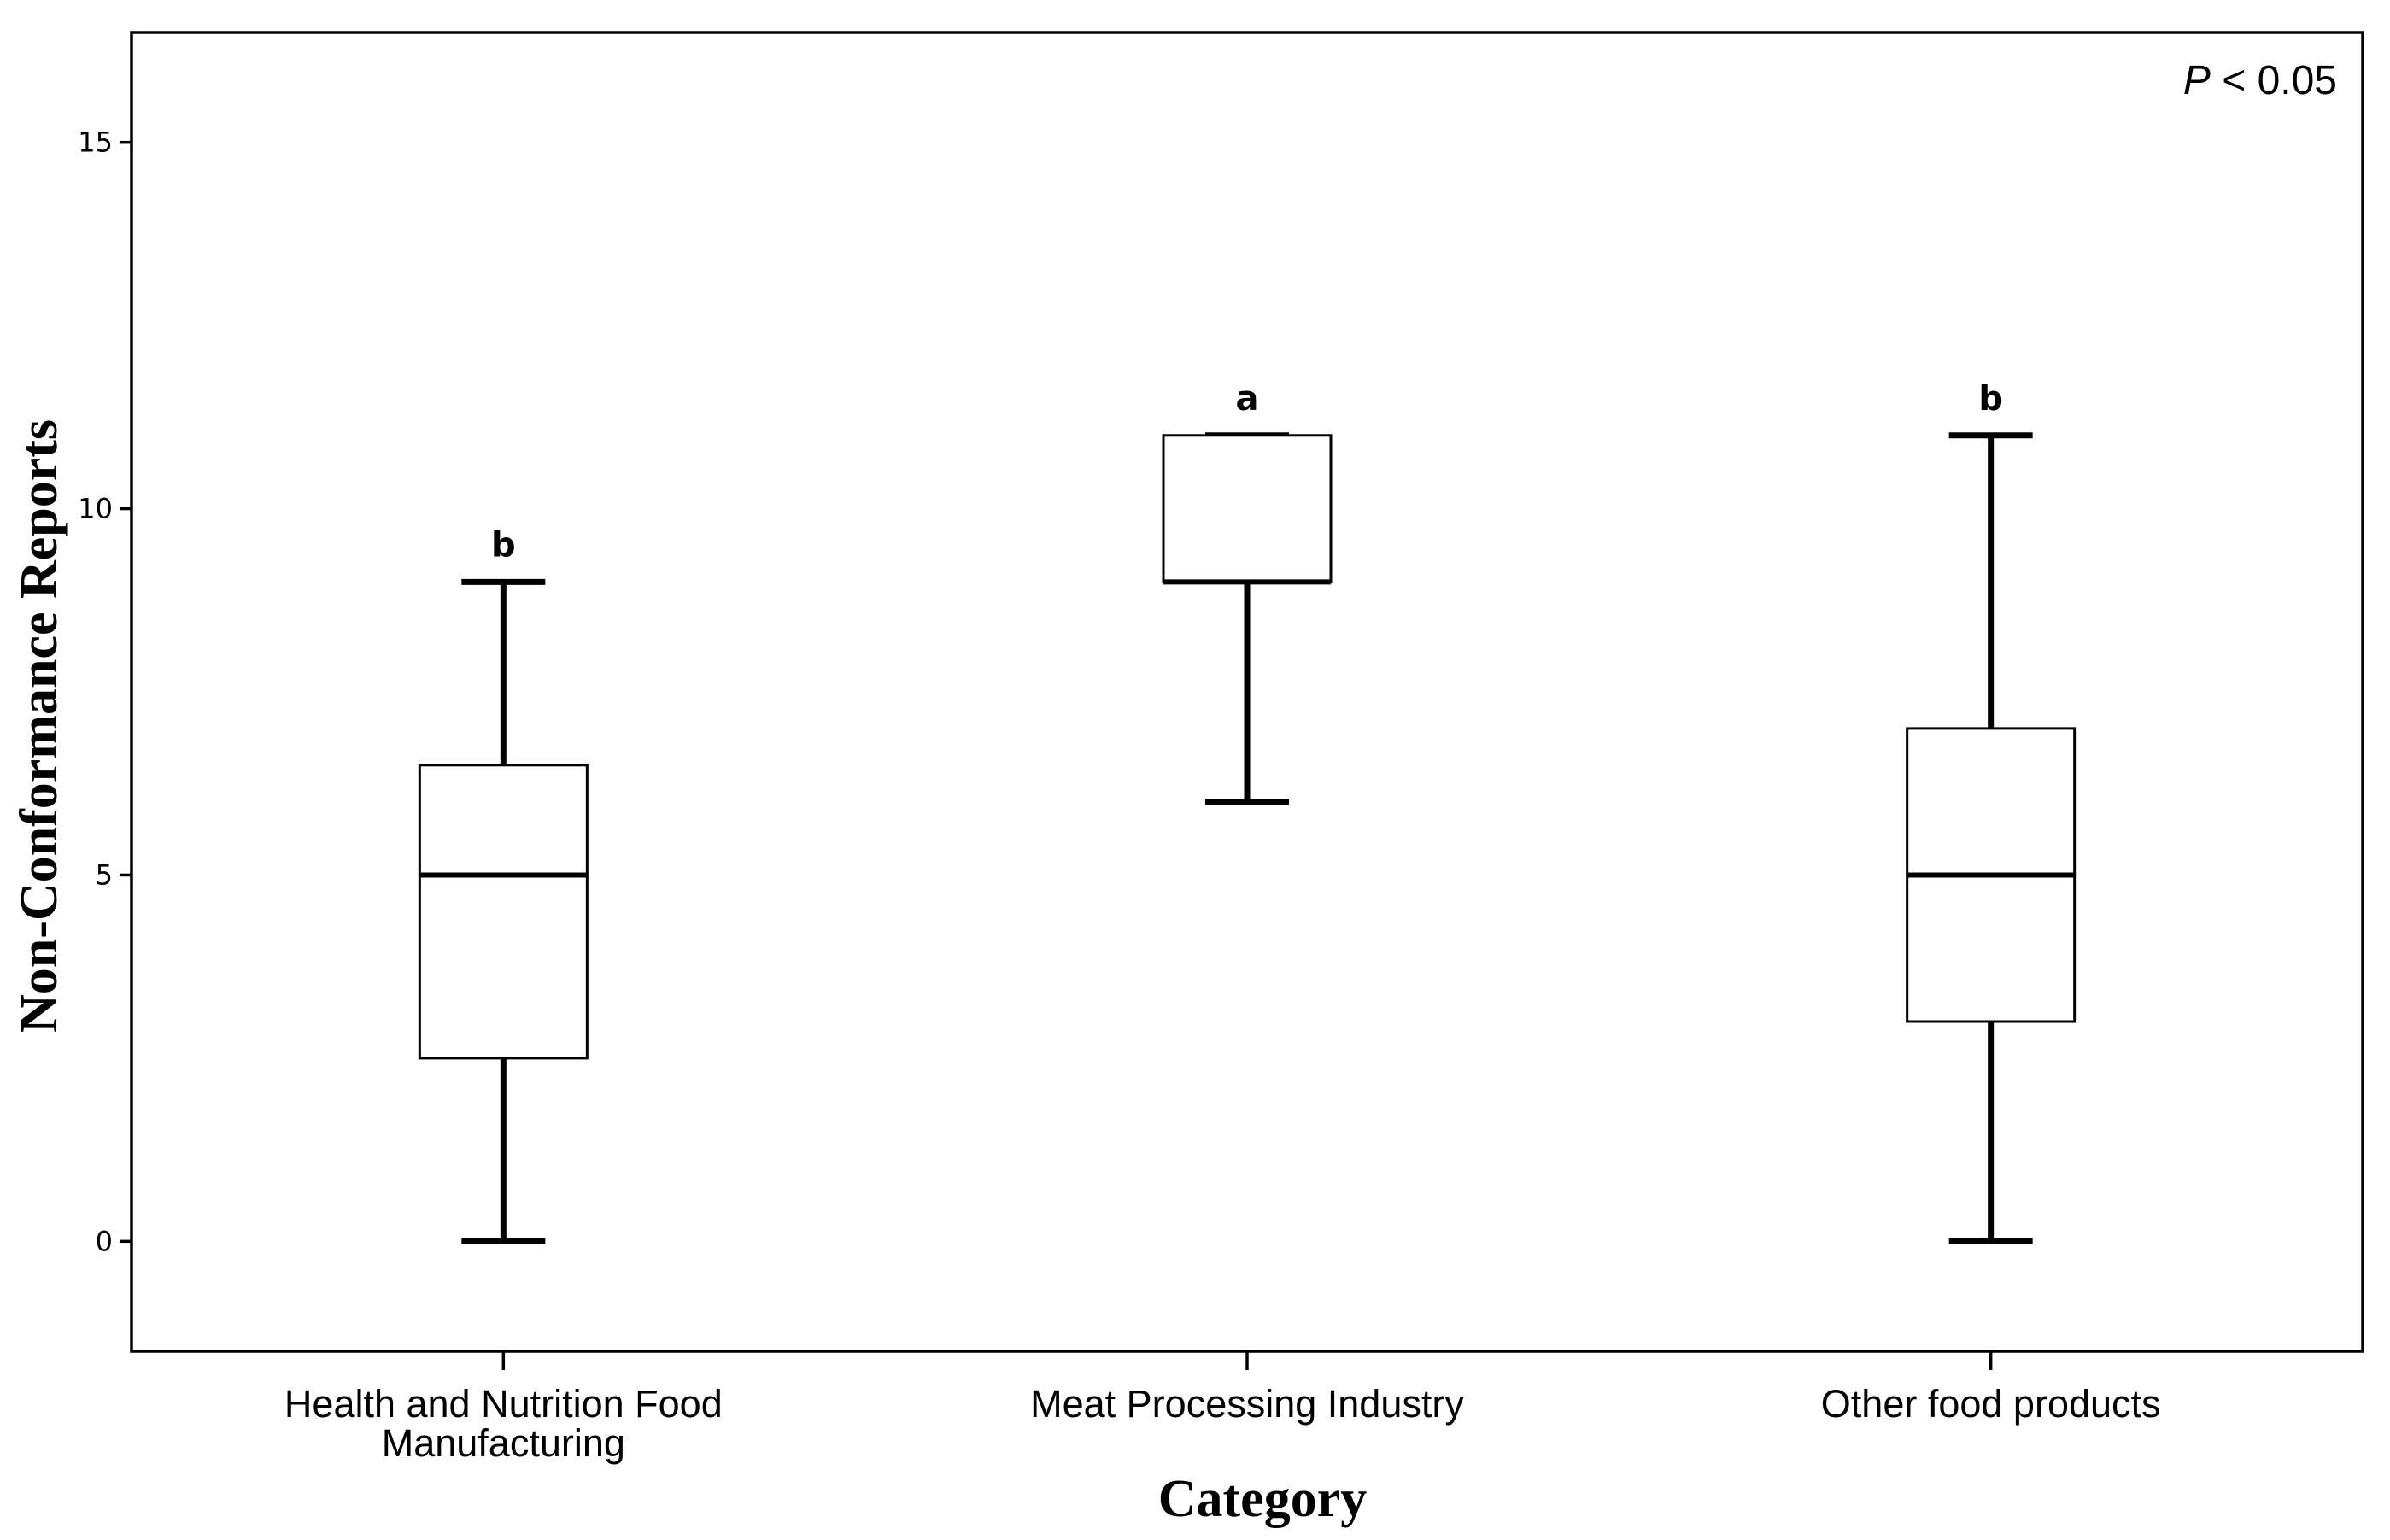 The image size is (2390, 1540). Describe the element at coordinates (95, 509) in the screenshot. I see `y-tick-label: 10` at that location.